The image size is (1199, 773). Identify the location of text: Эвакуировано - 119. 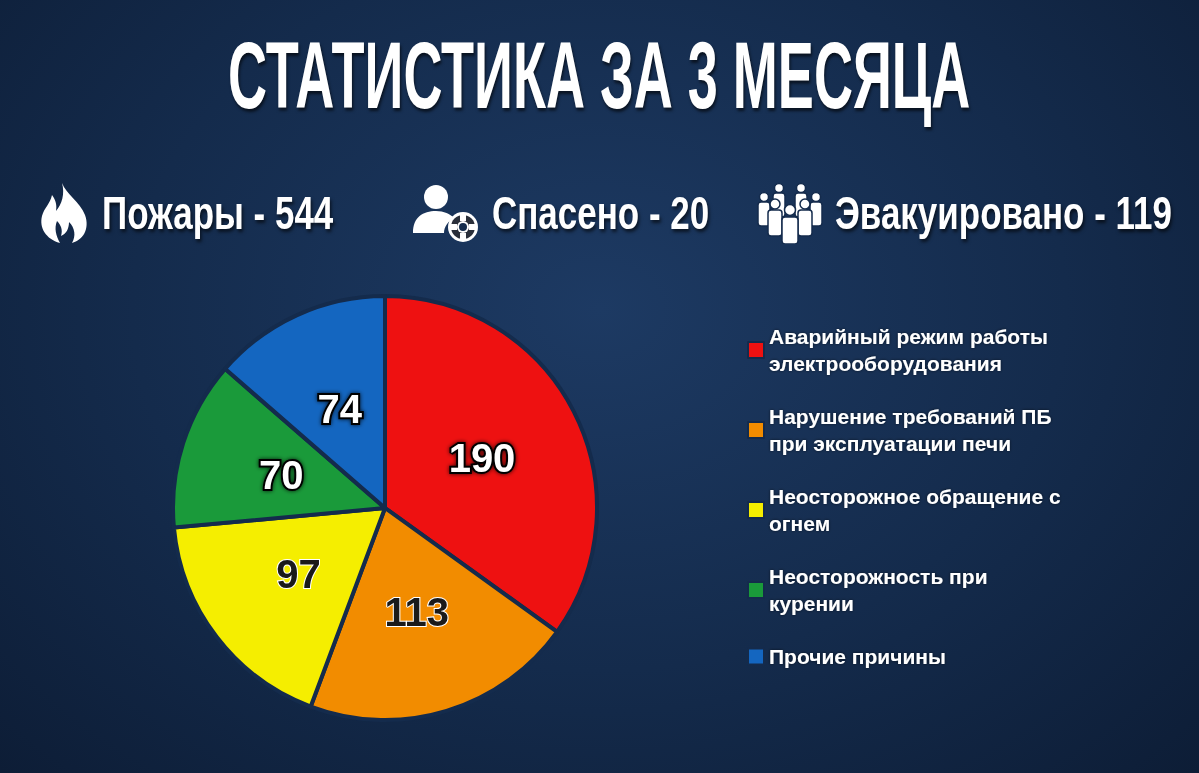
(1003, 213).